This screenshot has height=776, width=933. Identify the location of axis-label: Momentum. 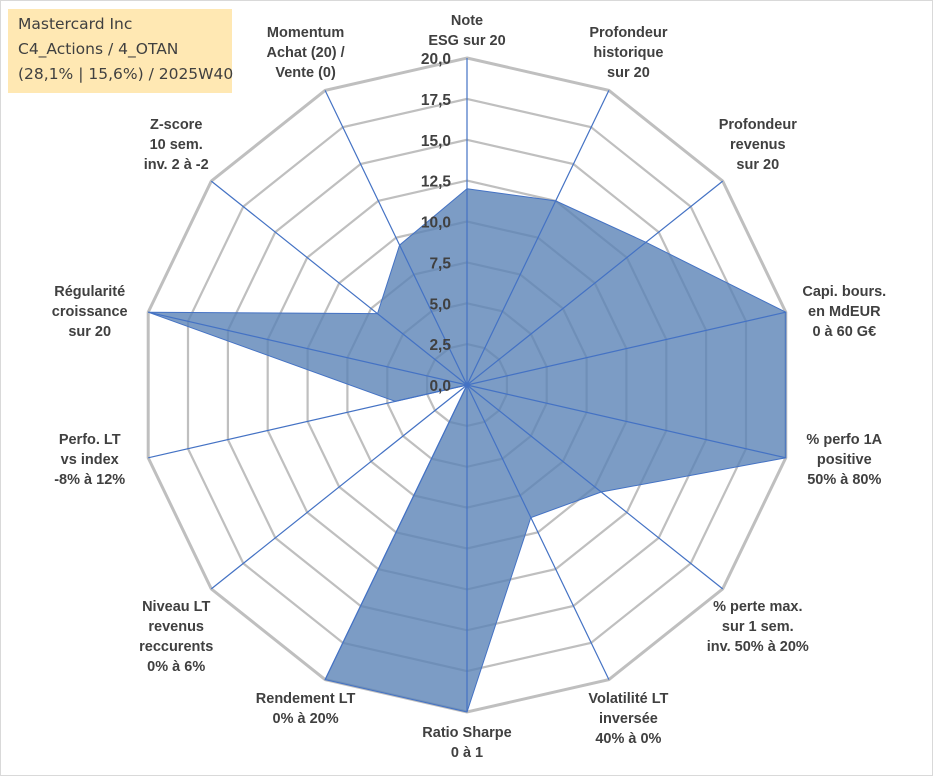
(305, 33).